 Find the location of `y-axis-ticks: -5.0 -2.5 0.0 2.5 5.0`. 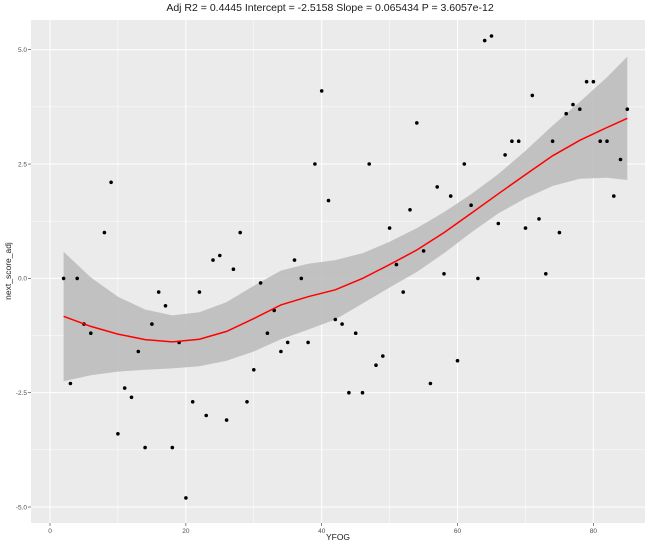

y-axis-ticks: -5.0 -2.5 0.0 2.5 5.0 is located at coordinates (23, 279).